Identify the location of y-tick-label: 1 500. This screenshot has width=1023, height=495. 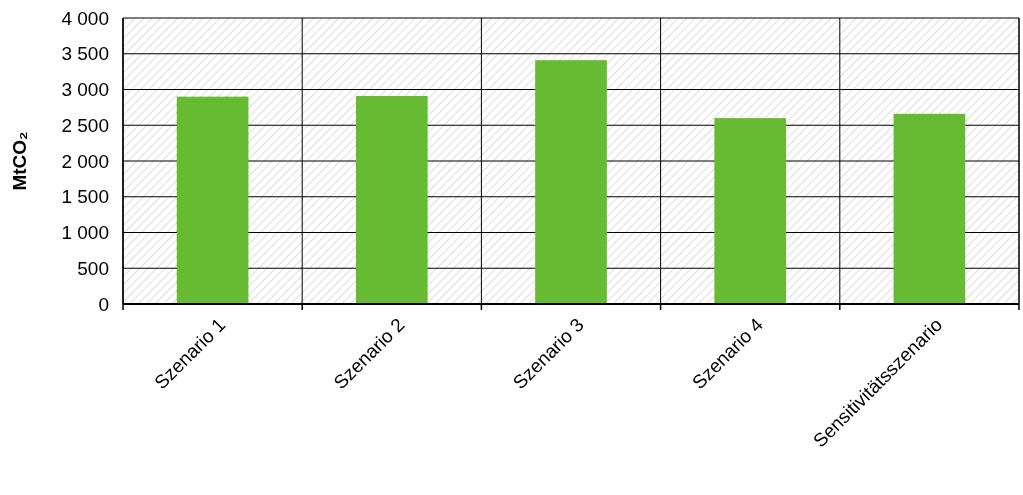
(85, 197).